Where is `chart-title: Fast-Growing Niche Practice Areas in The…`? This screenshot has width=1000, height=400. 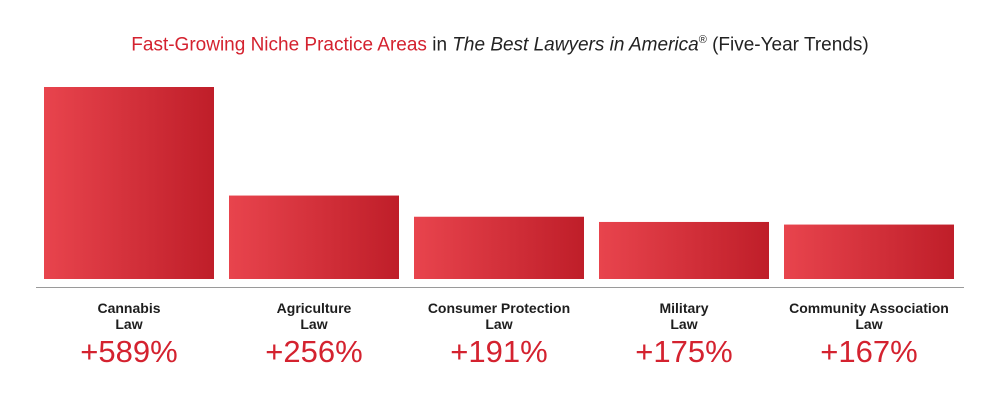 chart-title: Fast-Growing Niche Practice Areas in The… is located at coordinates (500, 45).